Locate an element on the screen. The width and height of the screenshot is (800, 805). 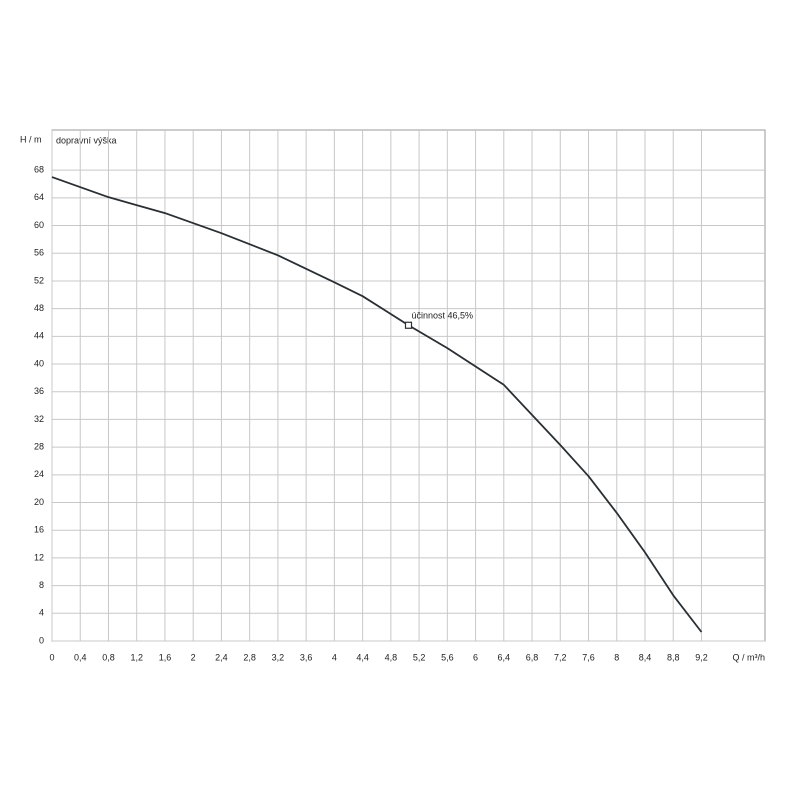
y-tick-label: 40 is located at coordinates (39, 363).